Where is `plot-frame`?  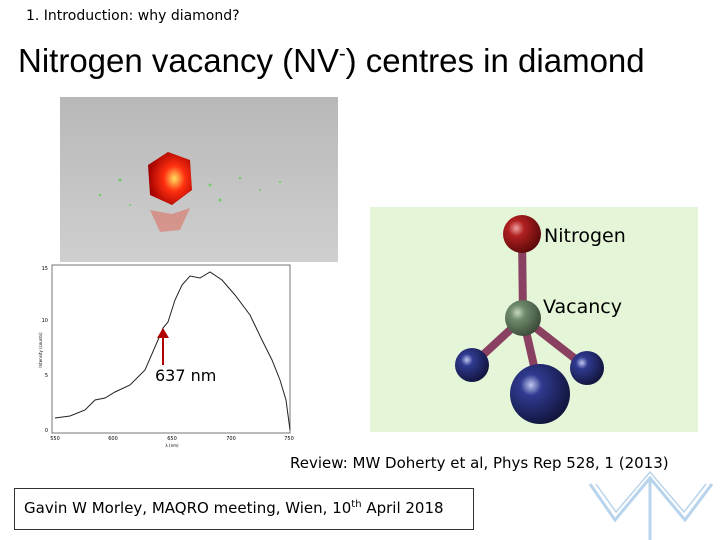
plot-frame is located at coordinates (171, 349).